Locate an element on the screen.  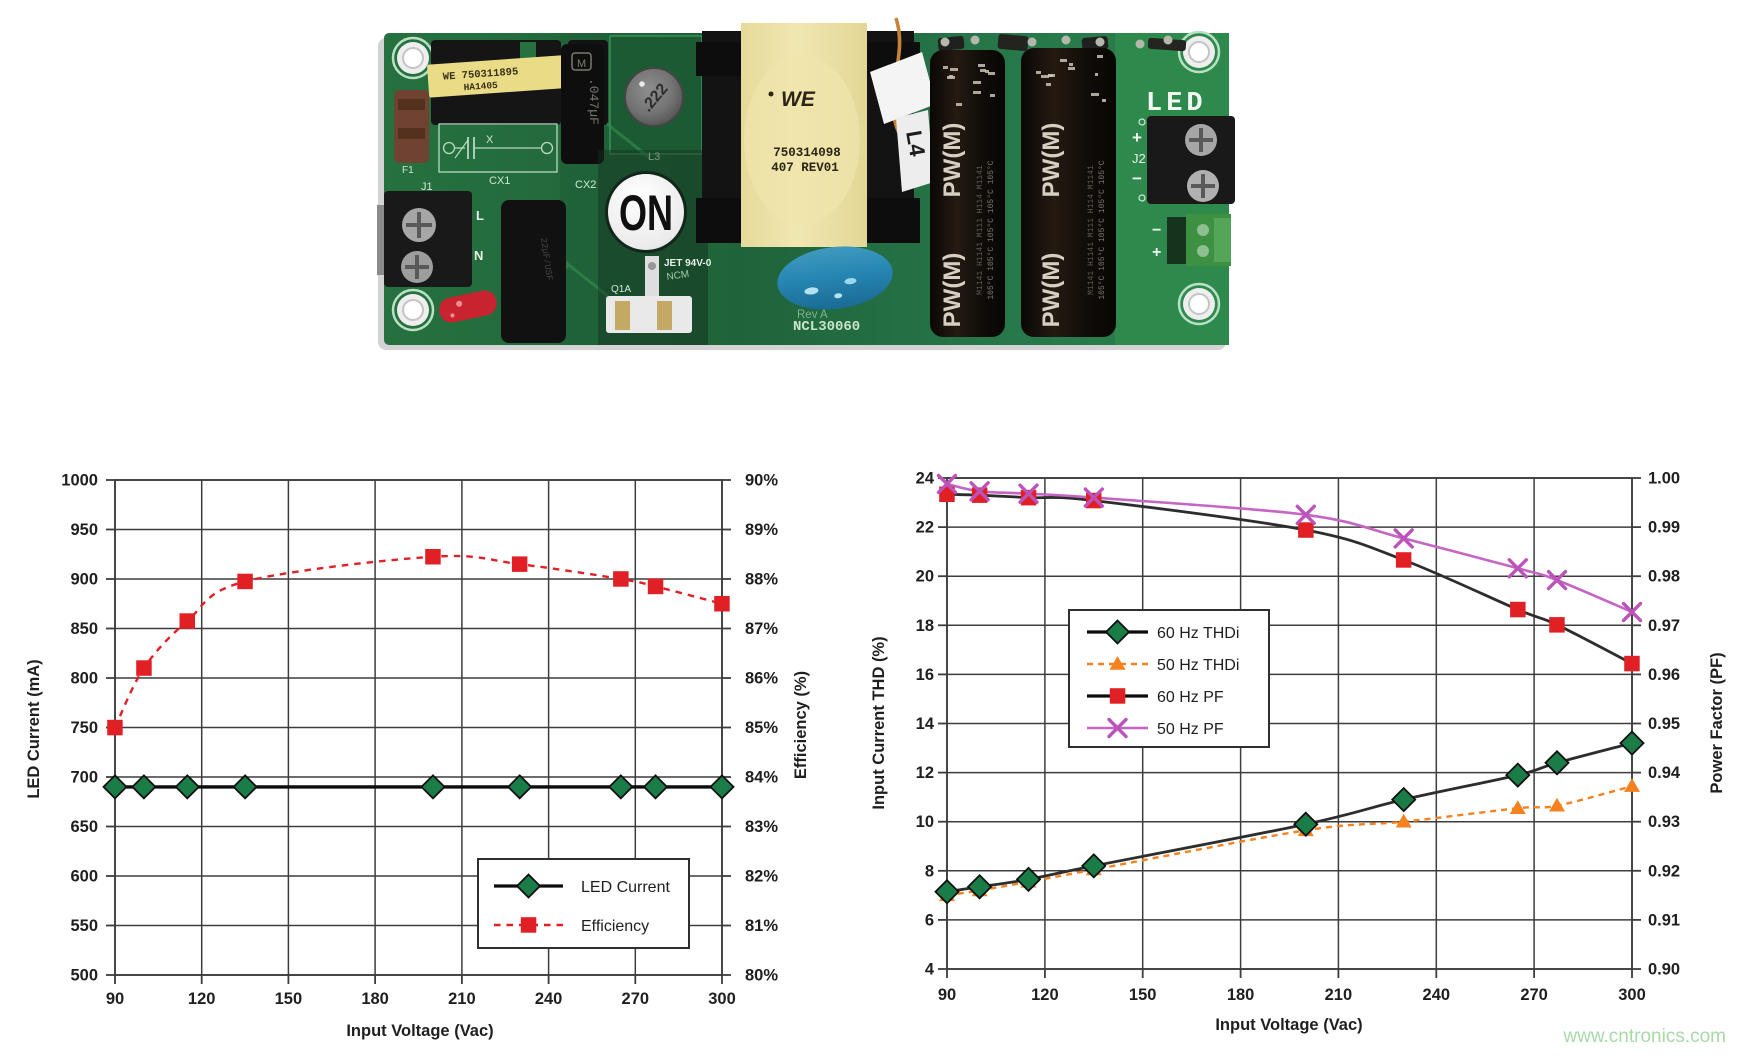
svg-text: Power Factor (PF) is located at coordinates (1717, 722).